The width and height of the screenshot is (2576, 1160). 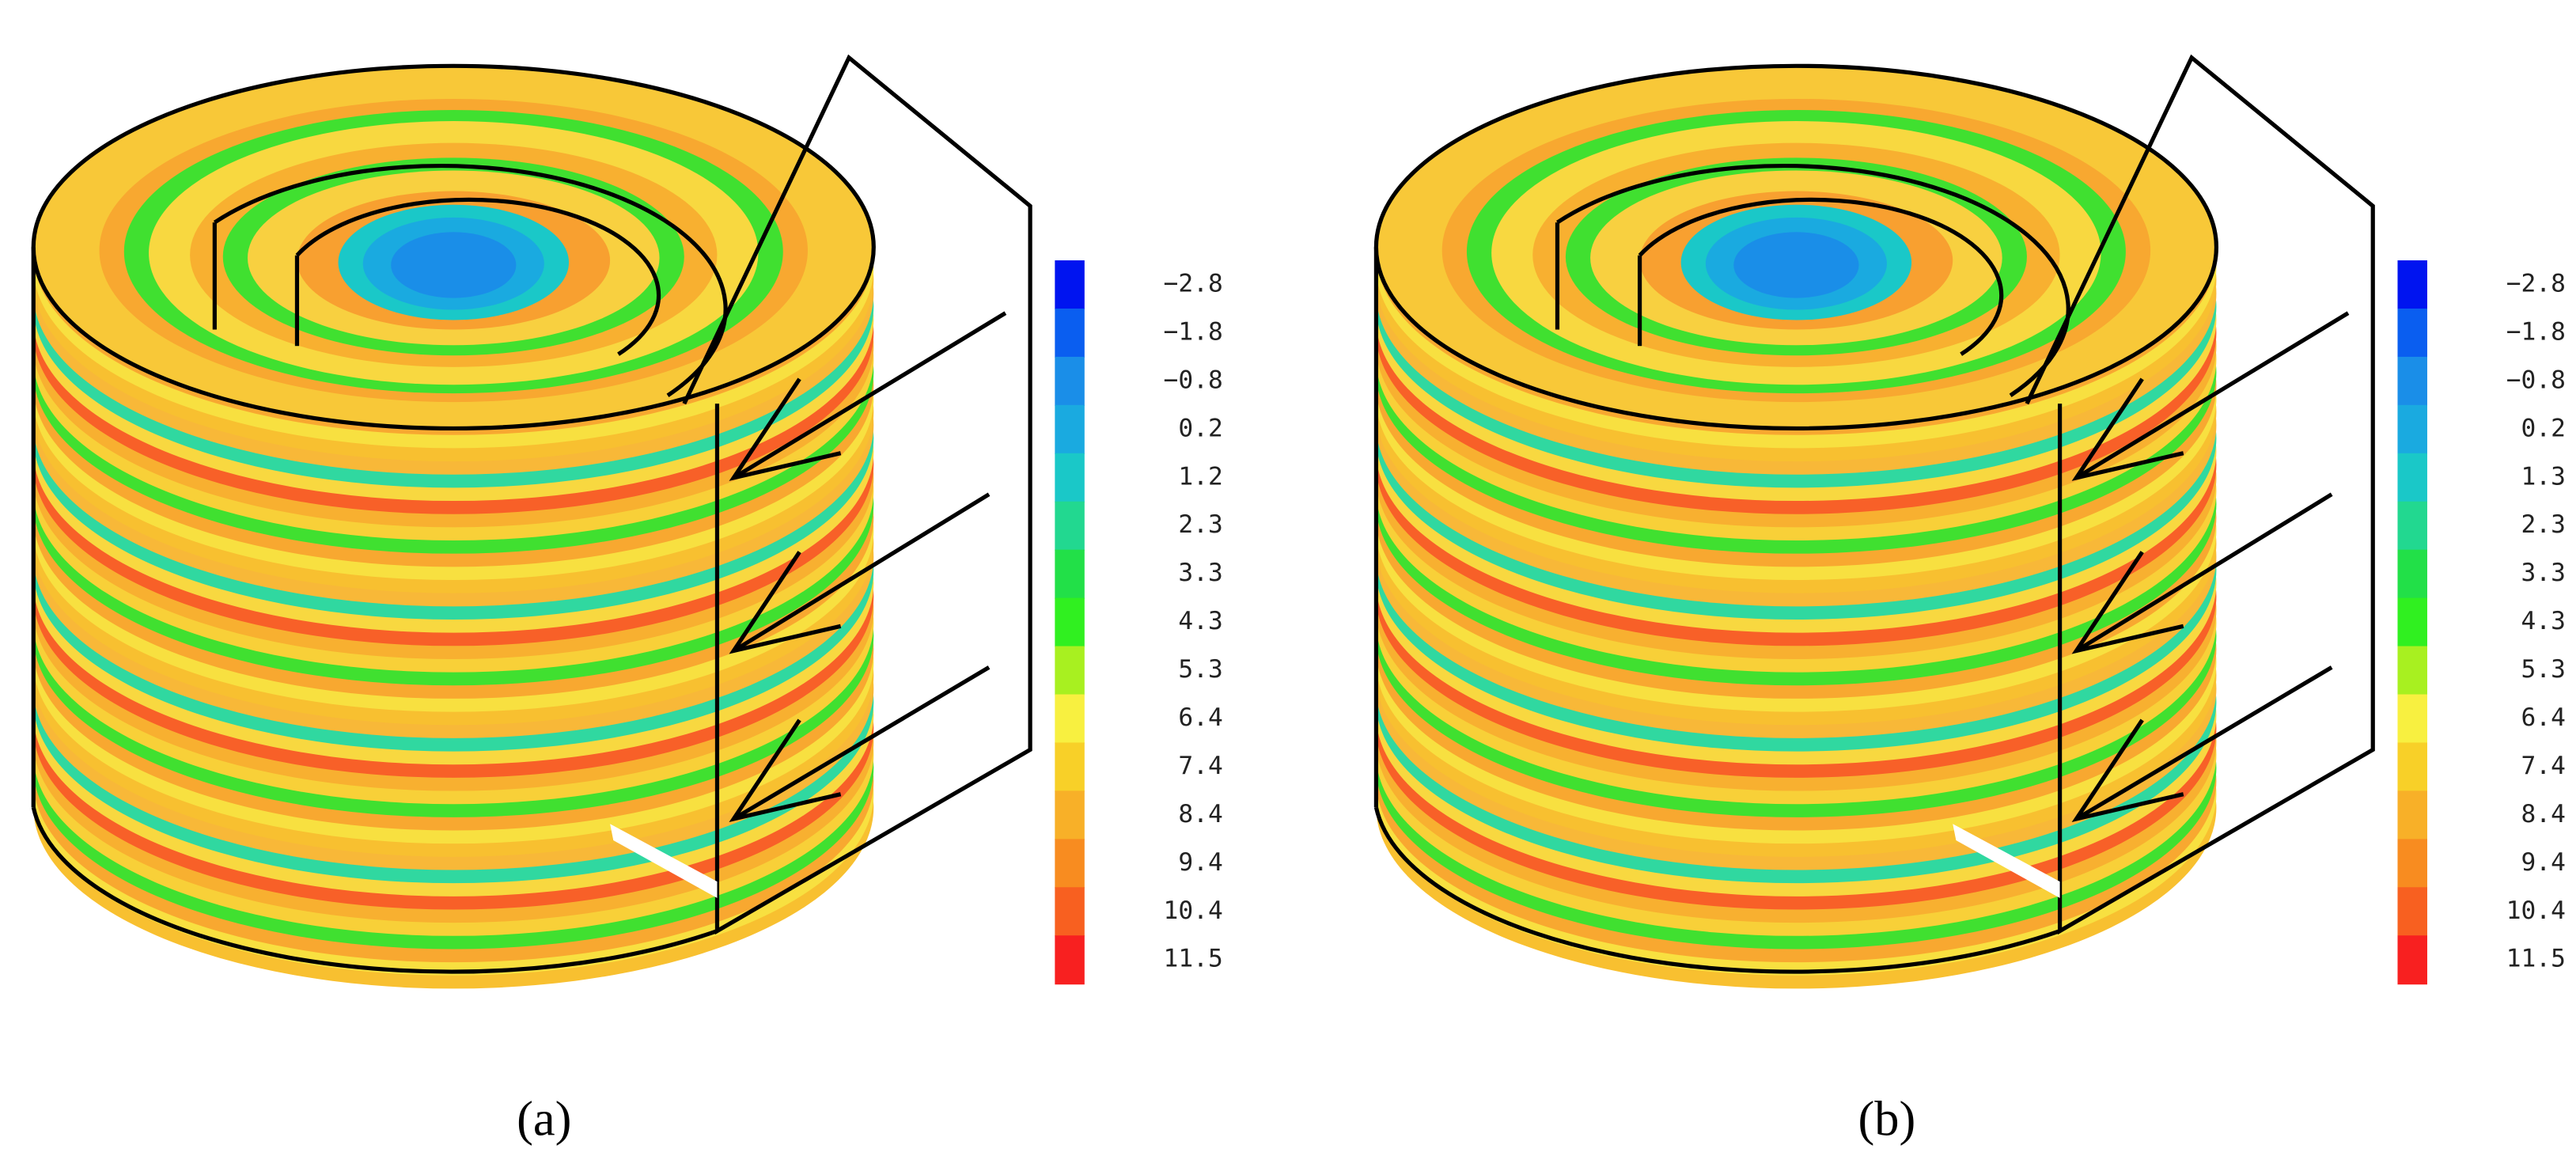 What do you see at coordinates (1887, 1119) in the screenshot?
I see `panel-label: (b)` at bounding box center [1887, 1119].